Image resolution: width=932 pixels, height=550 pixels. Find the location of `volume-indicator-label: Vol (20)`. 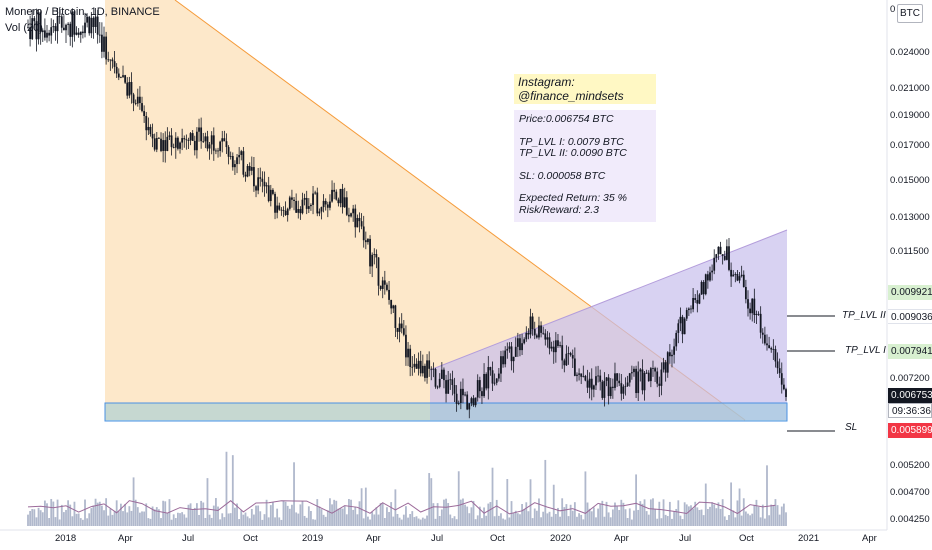

volume-indicator-label: Vol (20) is located at coordinates (24, 28).